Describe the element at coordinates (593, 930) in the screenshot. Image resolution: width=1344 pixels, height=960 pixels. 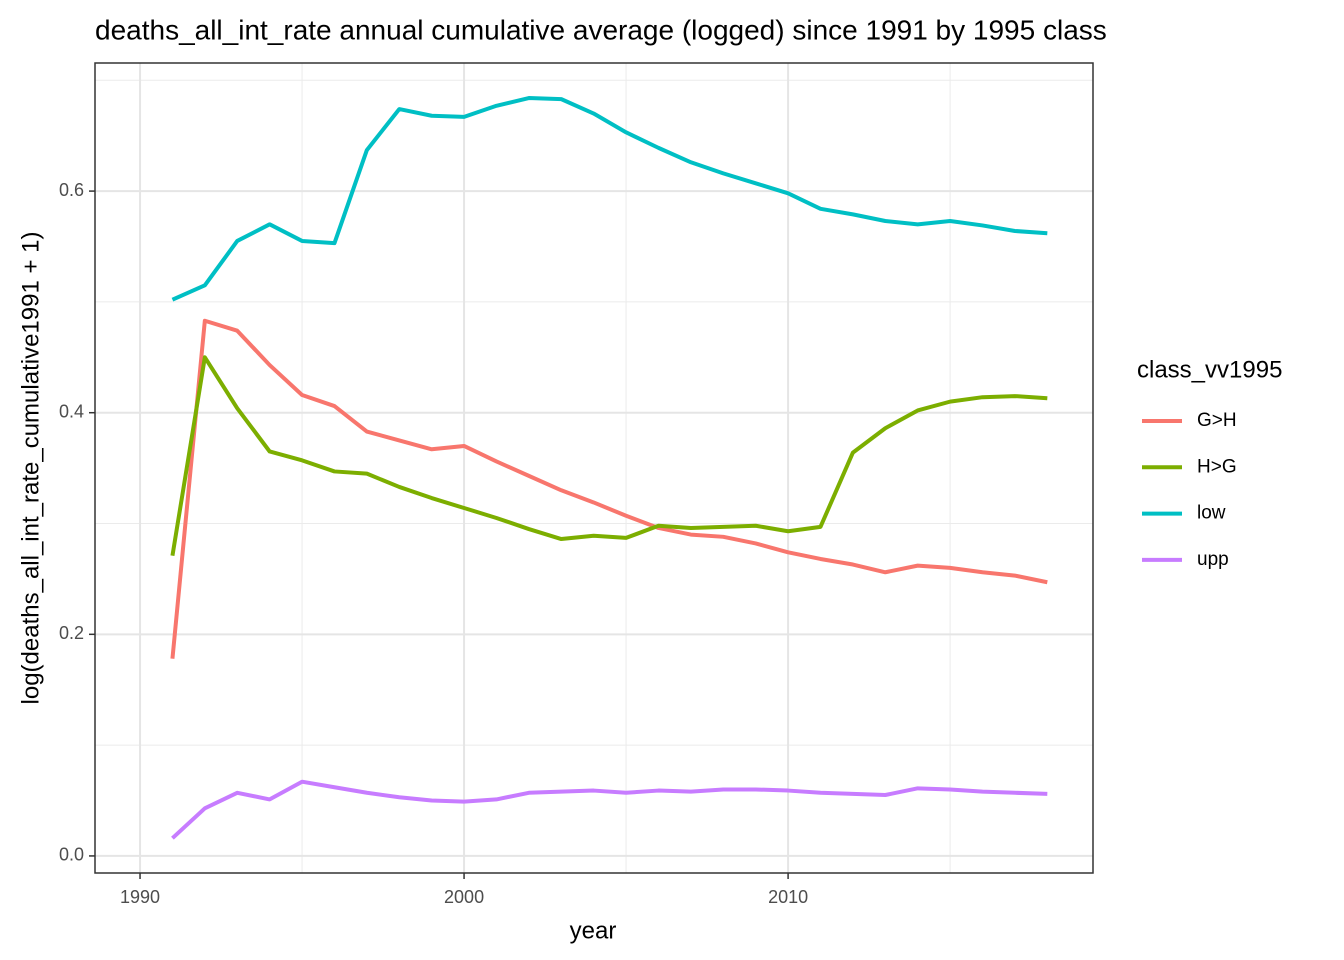
I see `x-axis-label: year` at that location.